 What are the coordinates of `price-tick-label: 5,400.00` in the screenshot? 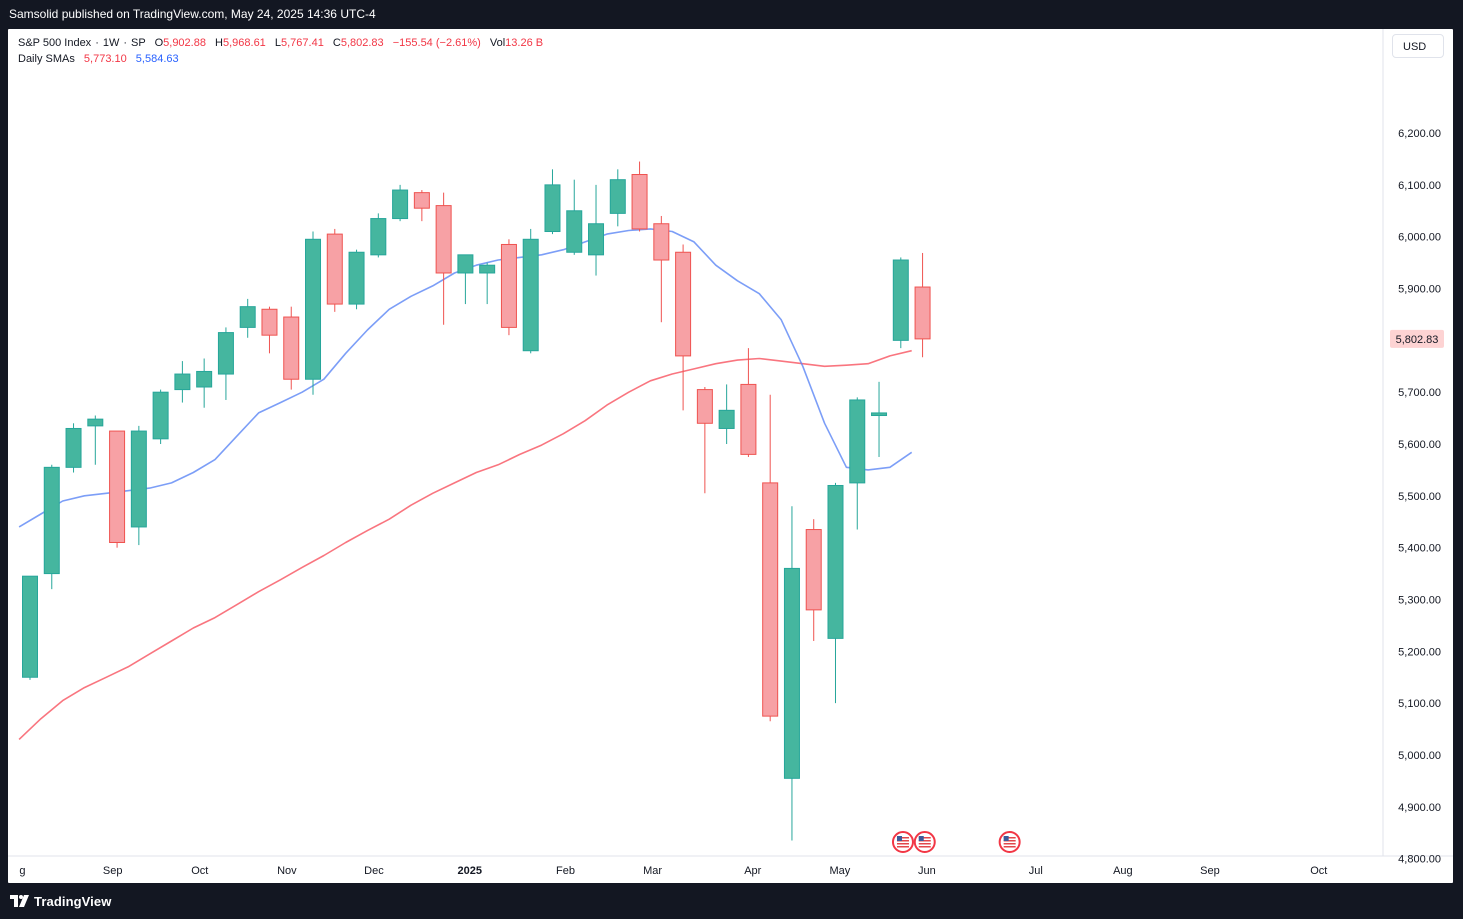 It's located at (1419, 549).